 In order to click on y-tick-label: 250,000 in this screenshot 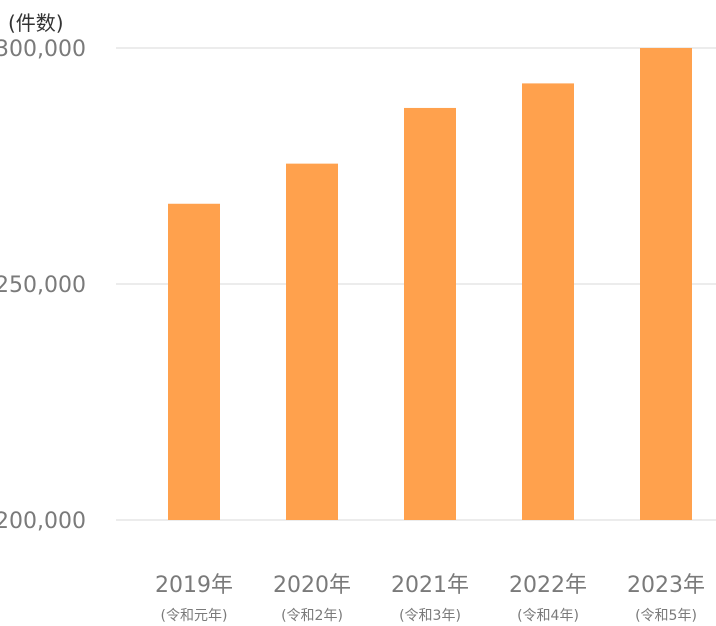, I will do `click(43, 285)`.